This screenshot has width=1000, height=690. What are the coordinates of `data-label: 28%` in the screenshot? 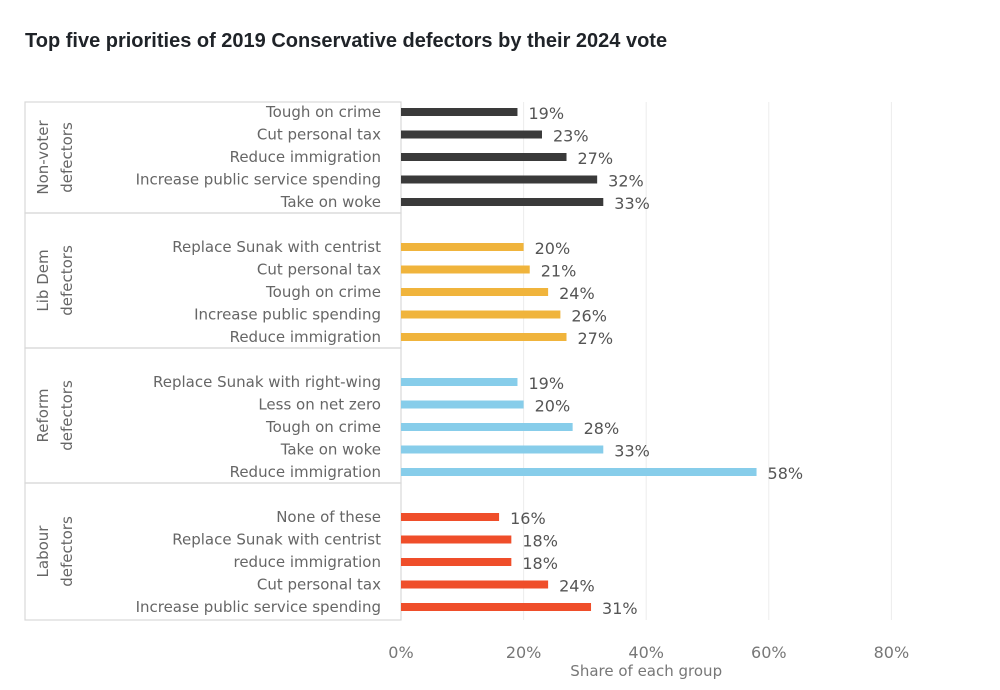 It's located at (602, 428).